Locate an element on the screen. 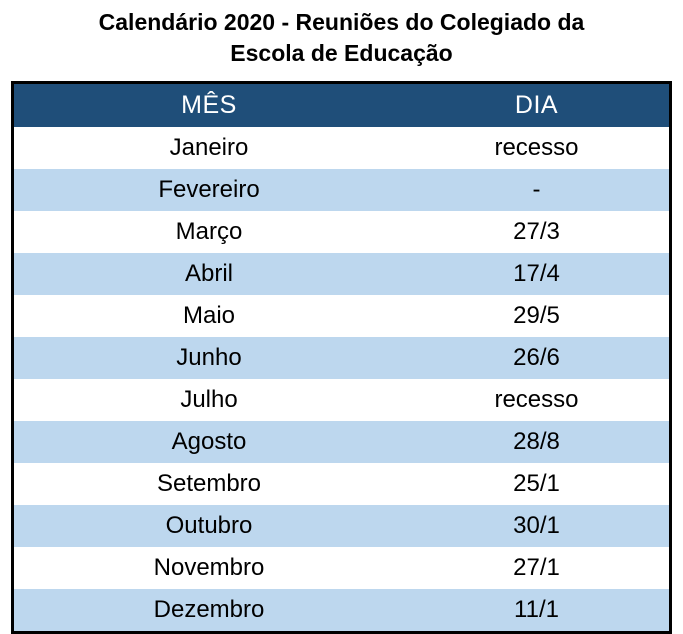 Image resolution: width=683 pixels, height=634 pixels. month-cell: Março is located at coordinates (208, 232).